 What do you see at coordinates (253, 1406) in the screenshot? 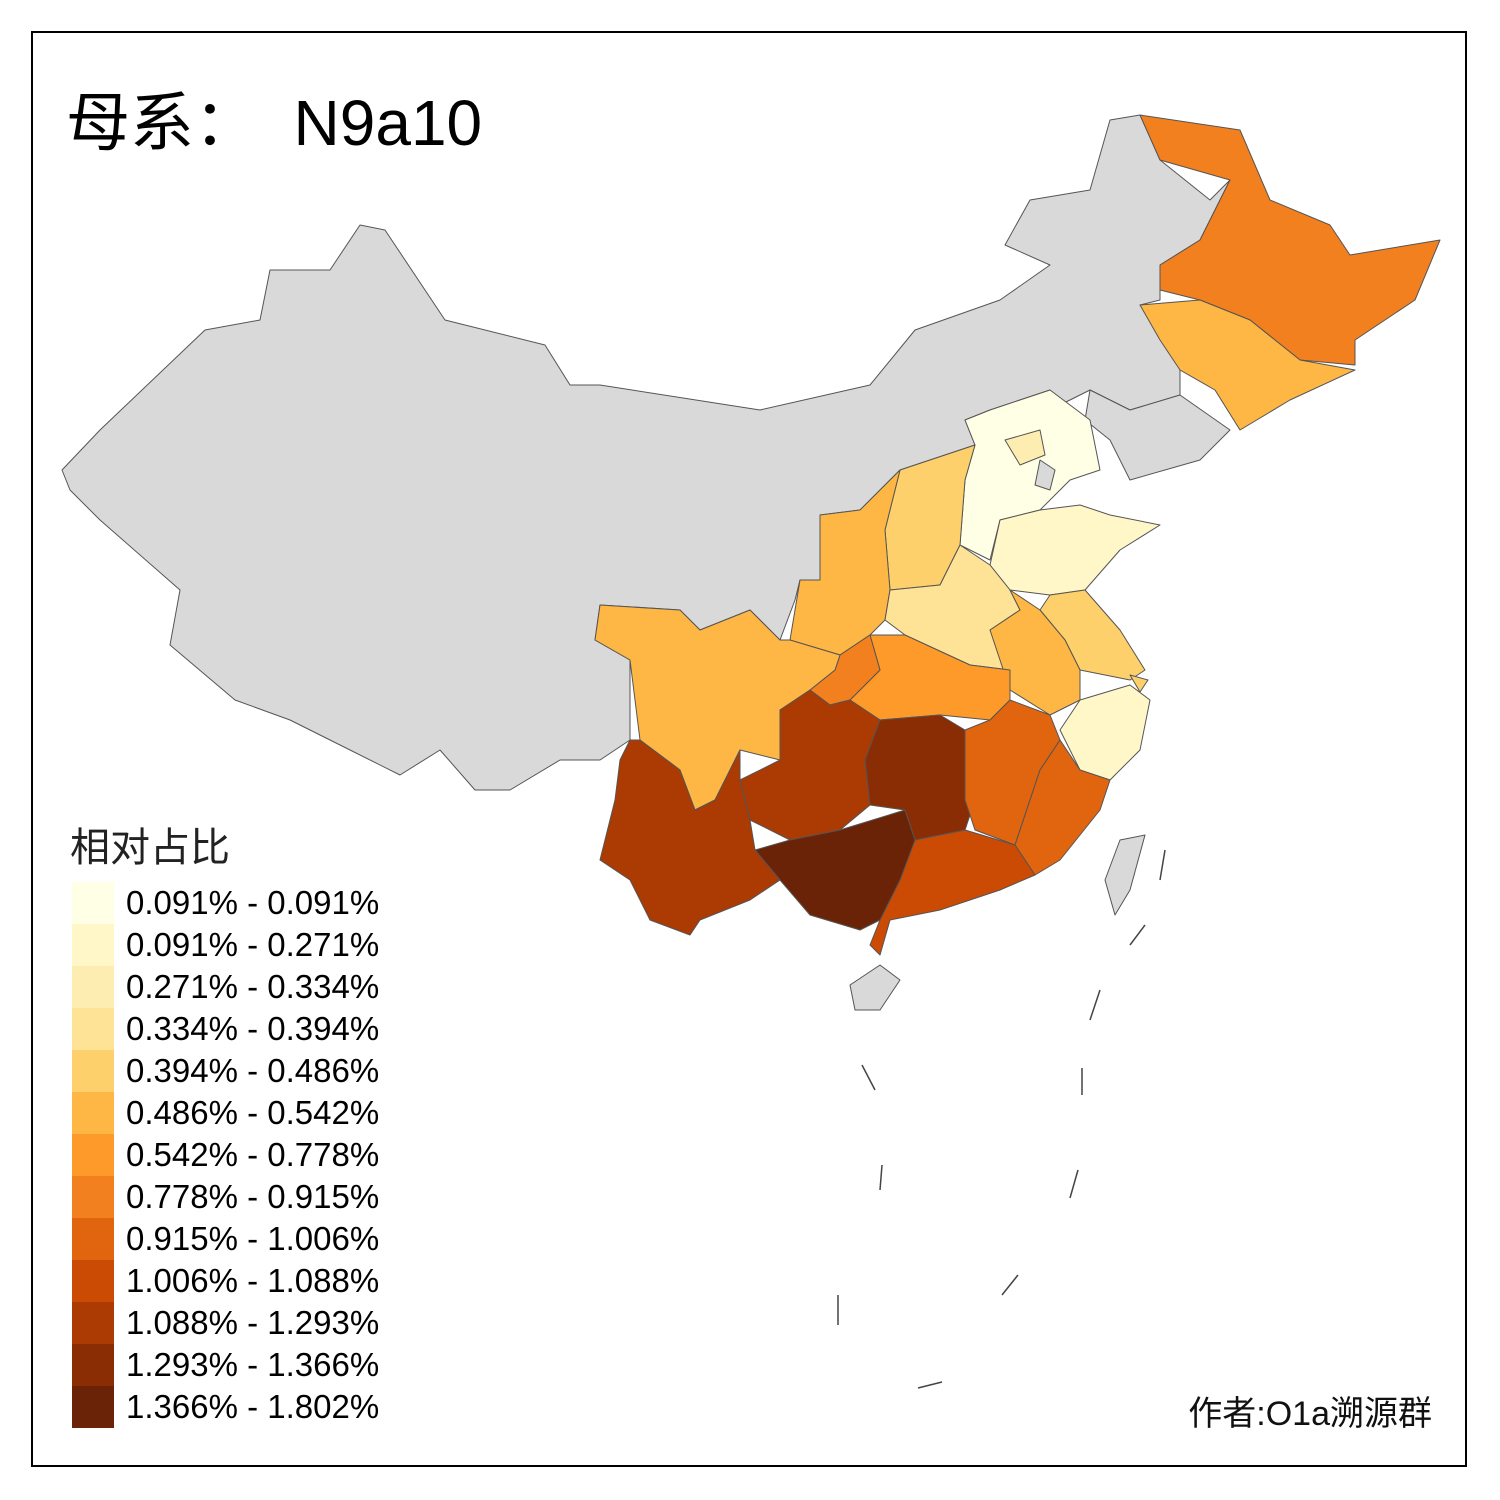
I see `legend-label: 1.366% - 1.802%` at bounding box center [253, 1406].